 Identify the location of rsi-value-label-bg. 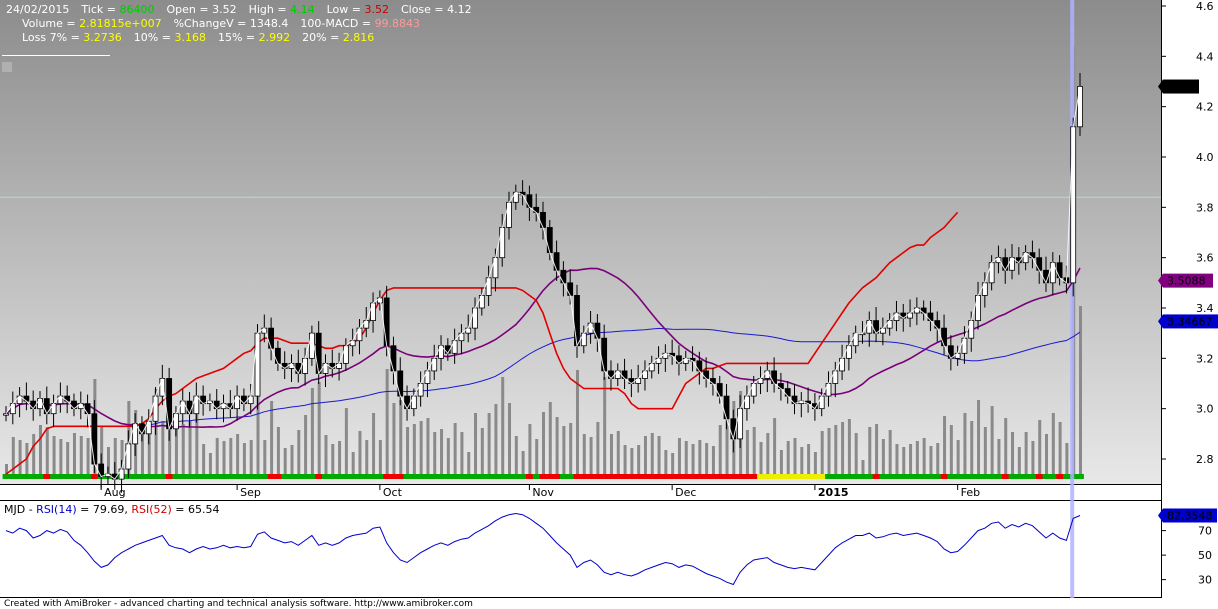
(1190, 515).